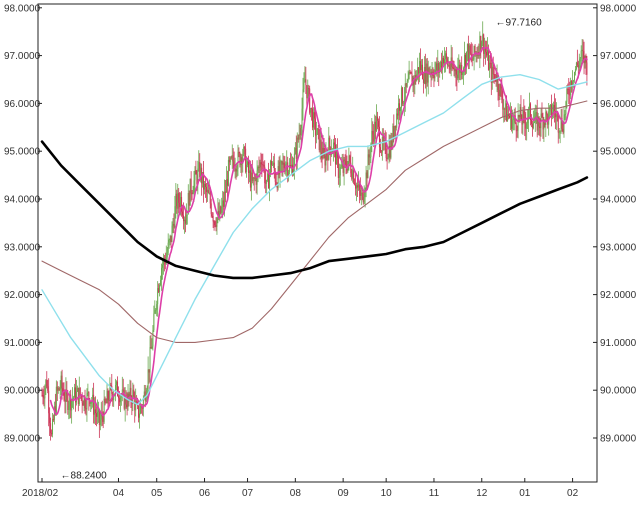  What do you see at coordinates (618, 391) in the screenshot?
I see `y-tick-label-right: 90.0000` at bounding box center [618, 391].